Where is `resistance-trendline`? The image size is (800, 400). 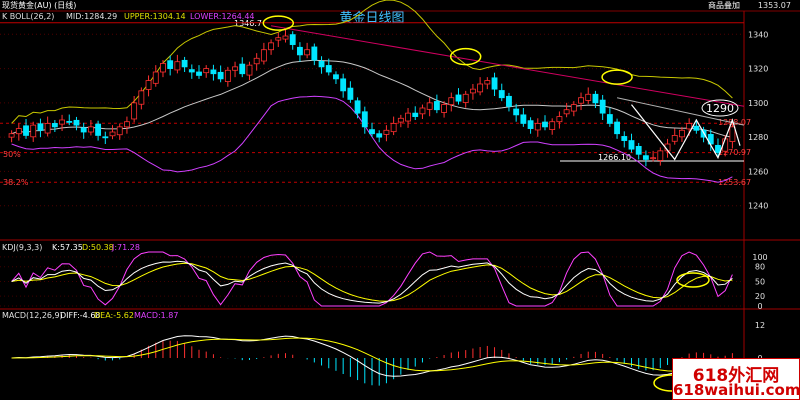 resistance-trendline is located at coordinates (508, 66).